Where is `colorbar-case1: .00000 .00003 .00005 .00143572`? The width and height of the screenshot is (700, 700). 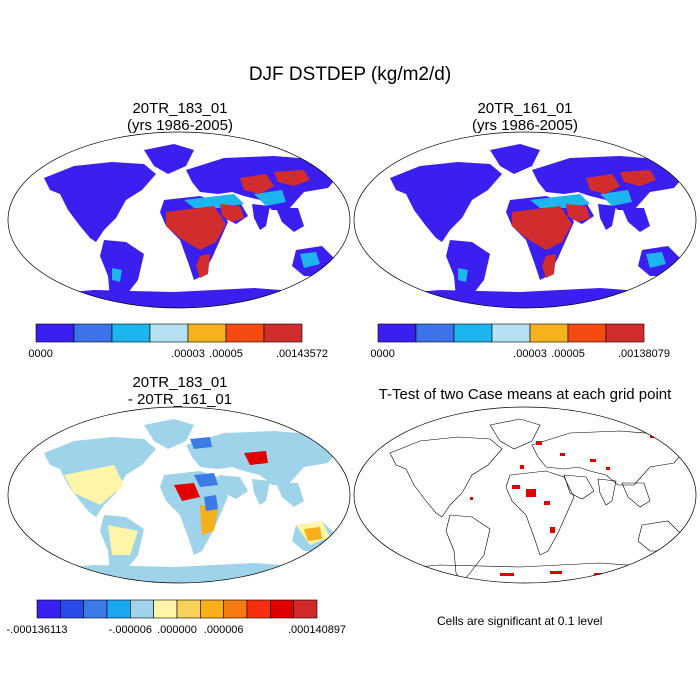
colorbar-case1: .00000 .00003 .00005 .00143572 is located at coordinates (178, 341).